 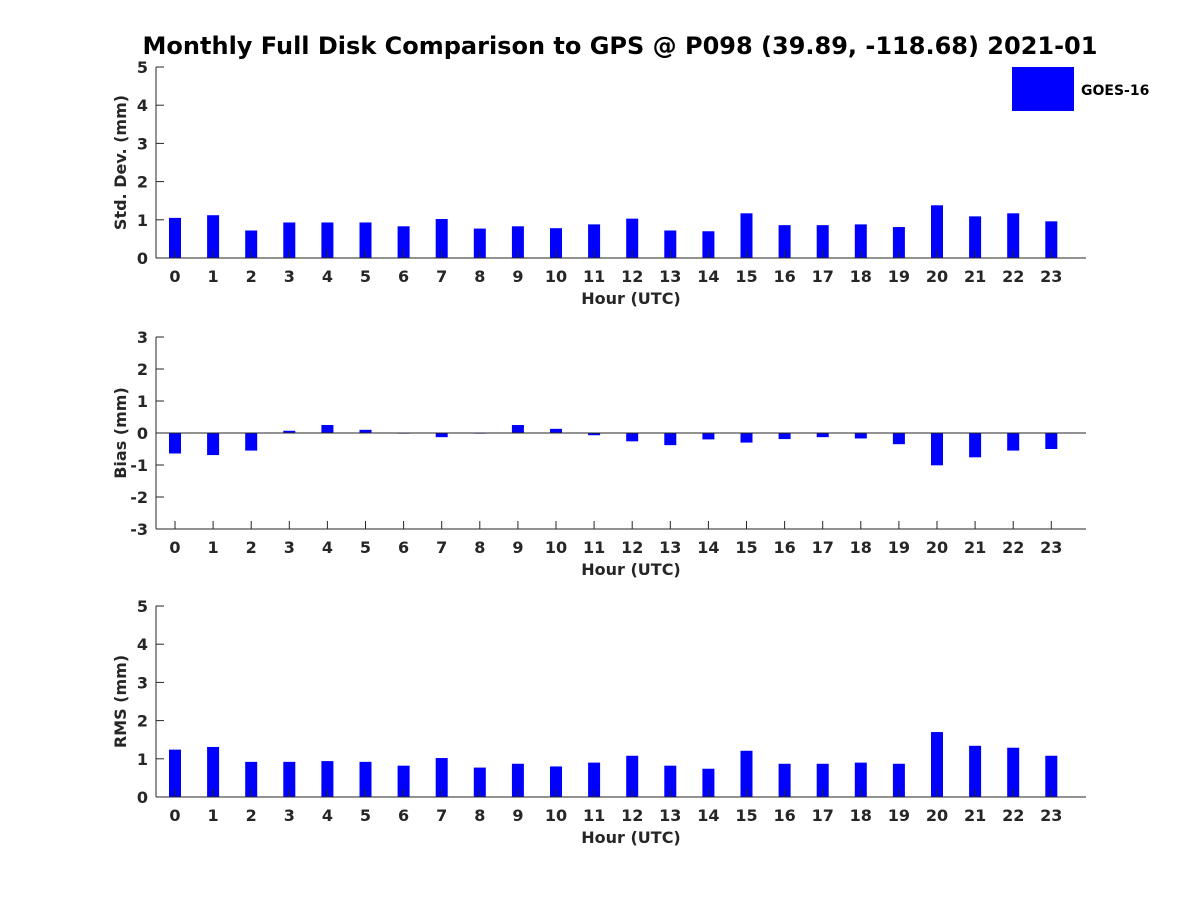 I want to click on bias-x-tick-label: 23, so click(x=1051, y=547).